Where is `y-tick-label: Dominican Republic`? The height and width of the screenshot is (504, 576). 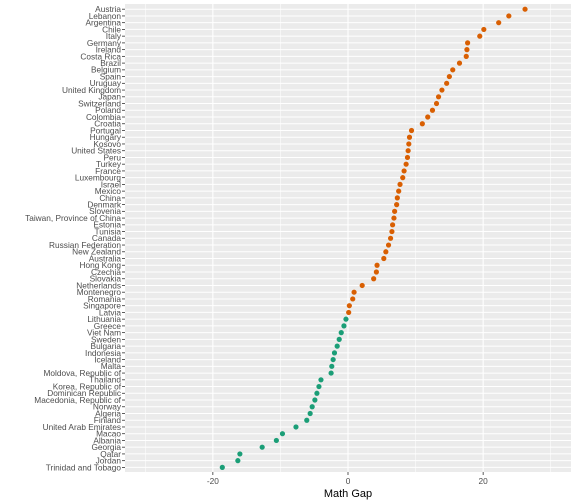
y-tick-label: Dominican Republic is located at coordinates (84, 393).